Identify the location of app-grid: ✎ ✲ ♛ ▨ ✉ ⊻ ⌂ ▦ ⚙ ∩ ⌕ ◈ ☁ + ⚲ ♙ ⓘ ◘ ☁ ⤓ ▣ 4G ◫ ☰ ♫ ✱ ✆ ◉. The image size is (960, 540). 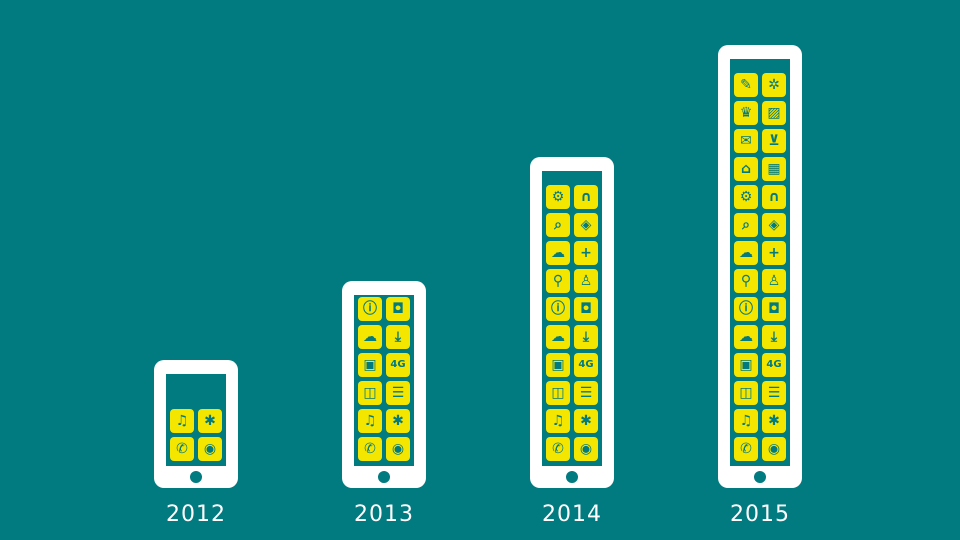
(760, 267).